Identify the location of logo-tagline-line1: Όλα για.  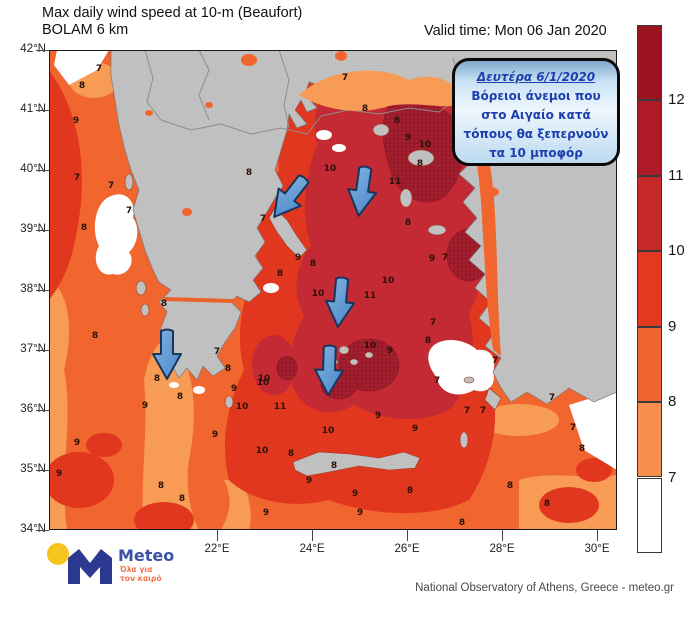
(136, 569).